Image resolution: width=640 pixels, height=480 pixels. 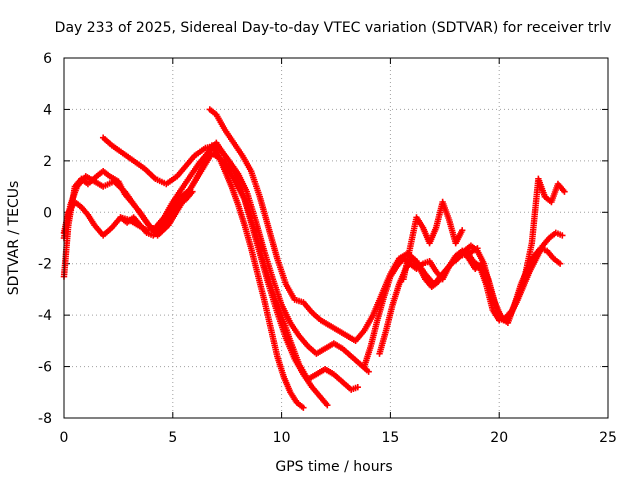 I want to click on y-tick-label: 2, so click(x=47, y=162).